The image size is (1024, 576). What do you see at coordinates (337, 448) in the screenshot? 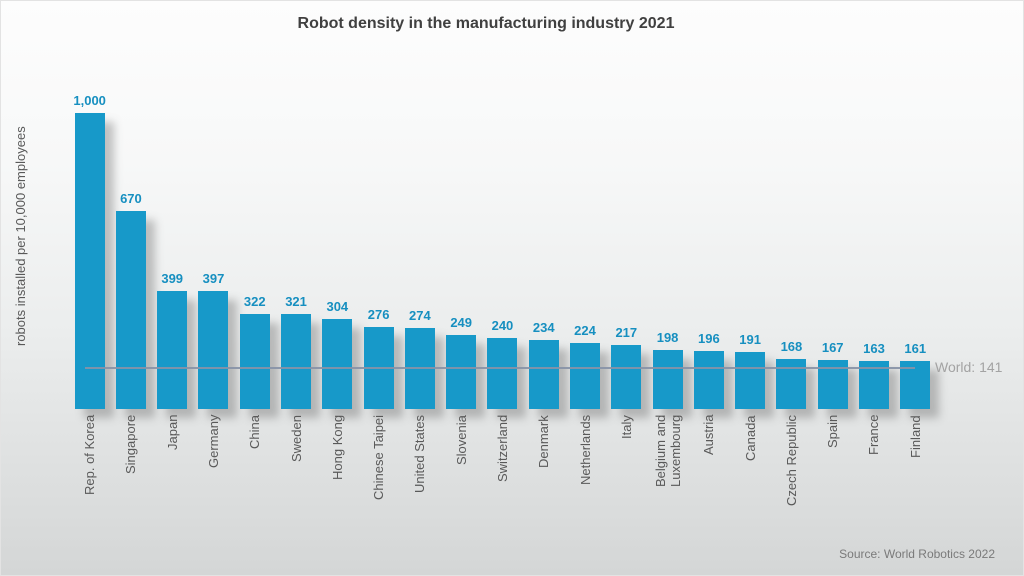
I see `x-axis-label: Hong Kong` at bounding box center [337, 448].